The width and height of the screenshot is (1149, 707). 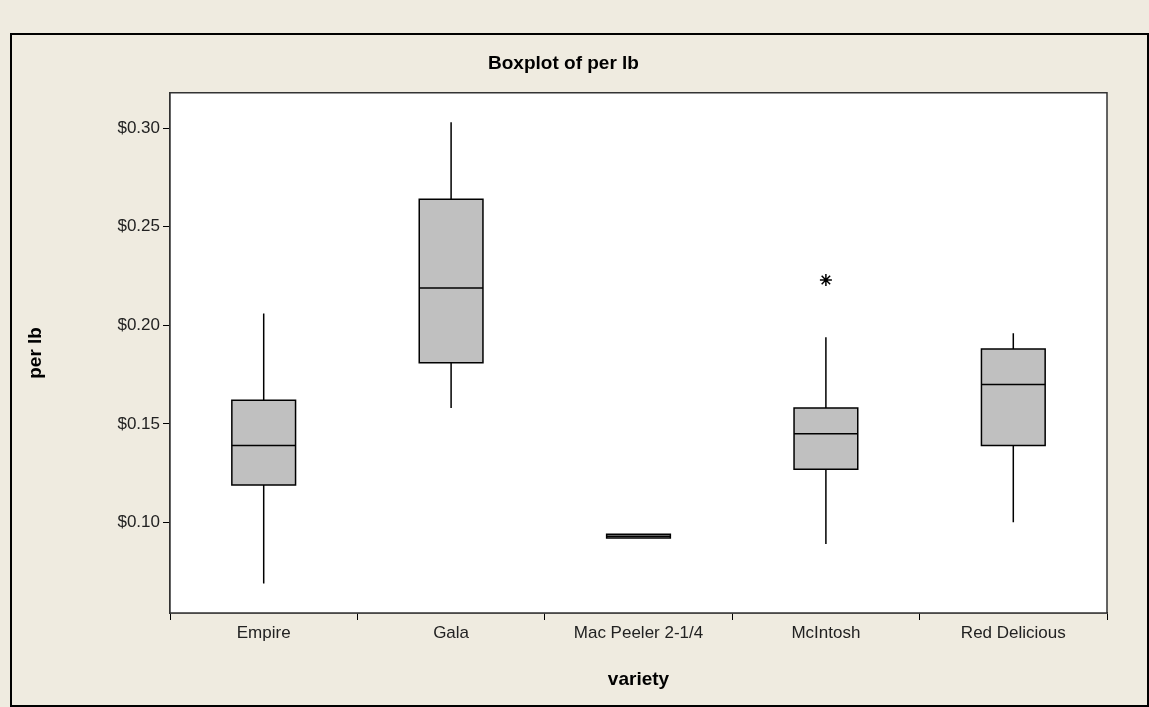 What do you see at coordinates (451, 632) in the screenshot?
I see `x-tick-label: Gala` at bounding box center [451, 632].